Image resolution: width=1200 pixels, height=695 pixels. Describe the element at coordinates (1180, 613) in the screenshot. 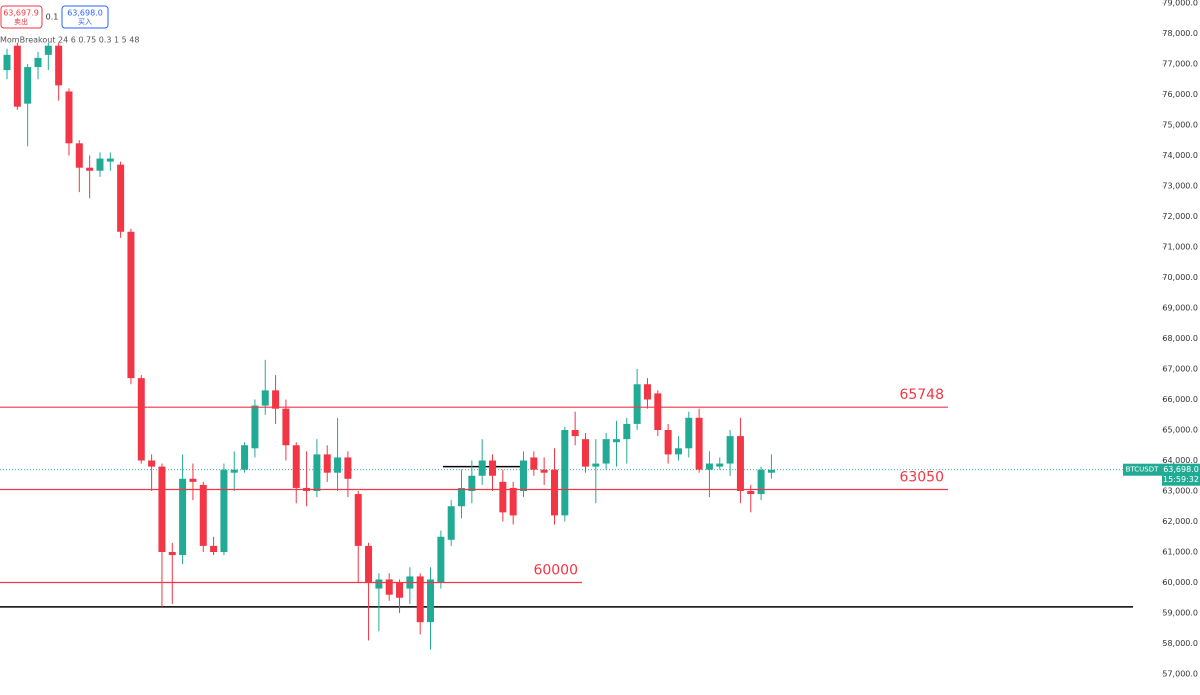

I see `y-tick-label: 59,000.0` at that location.